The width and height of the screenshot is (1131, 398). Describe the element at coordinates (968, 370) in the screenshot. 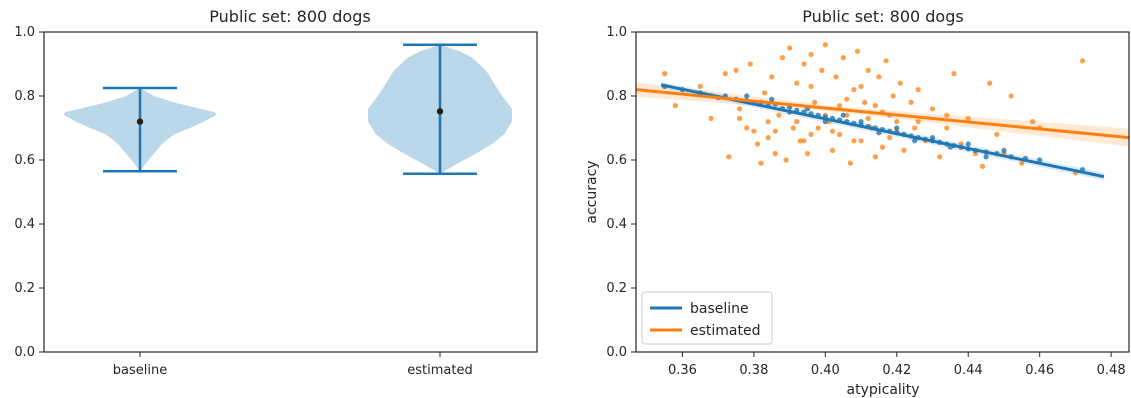

I see `right-x-tick-label: 0.44` at that location.